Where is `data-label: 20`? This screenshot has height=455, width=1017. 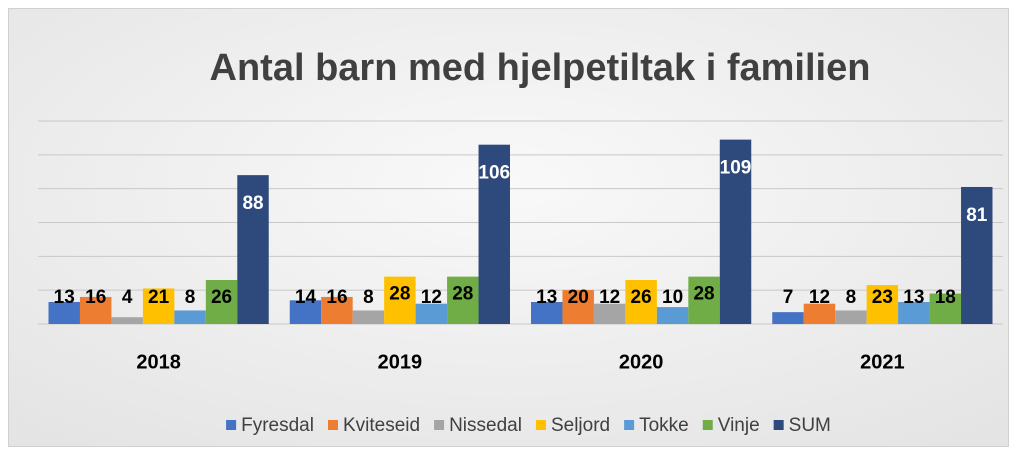 data-label: 20 is located at coordinates (578, 297).